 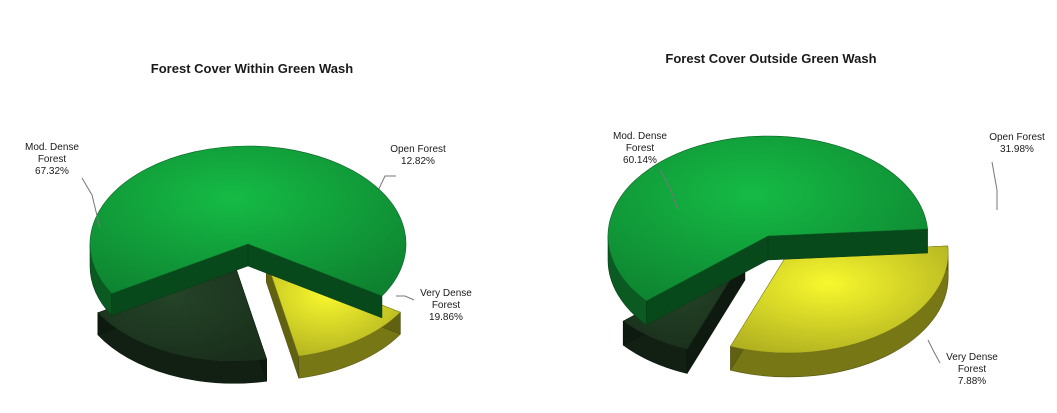 What do you see at coordinates (446, 305) in the screenshot?
I see `slice-label-0-1: Very Dense Forest 19.86%` at bounding box center [446, 305].